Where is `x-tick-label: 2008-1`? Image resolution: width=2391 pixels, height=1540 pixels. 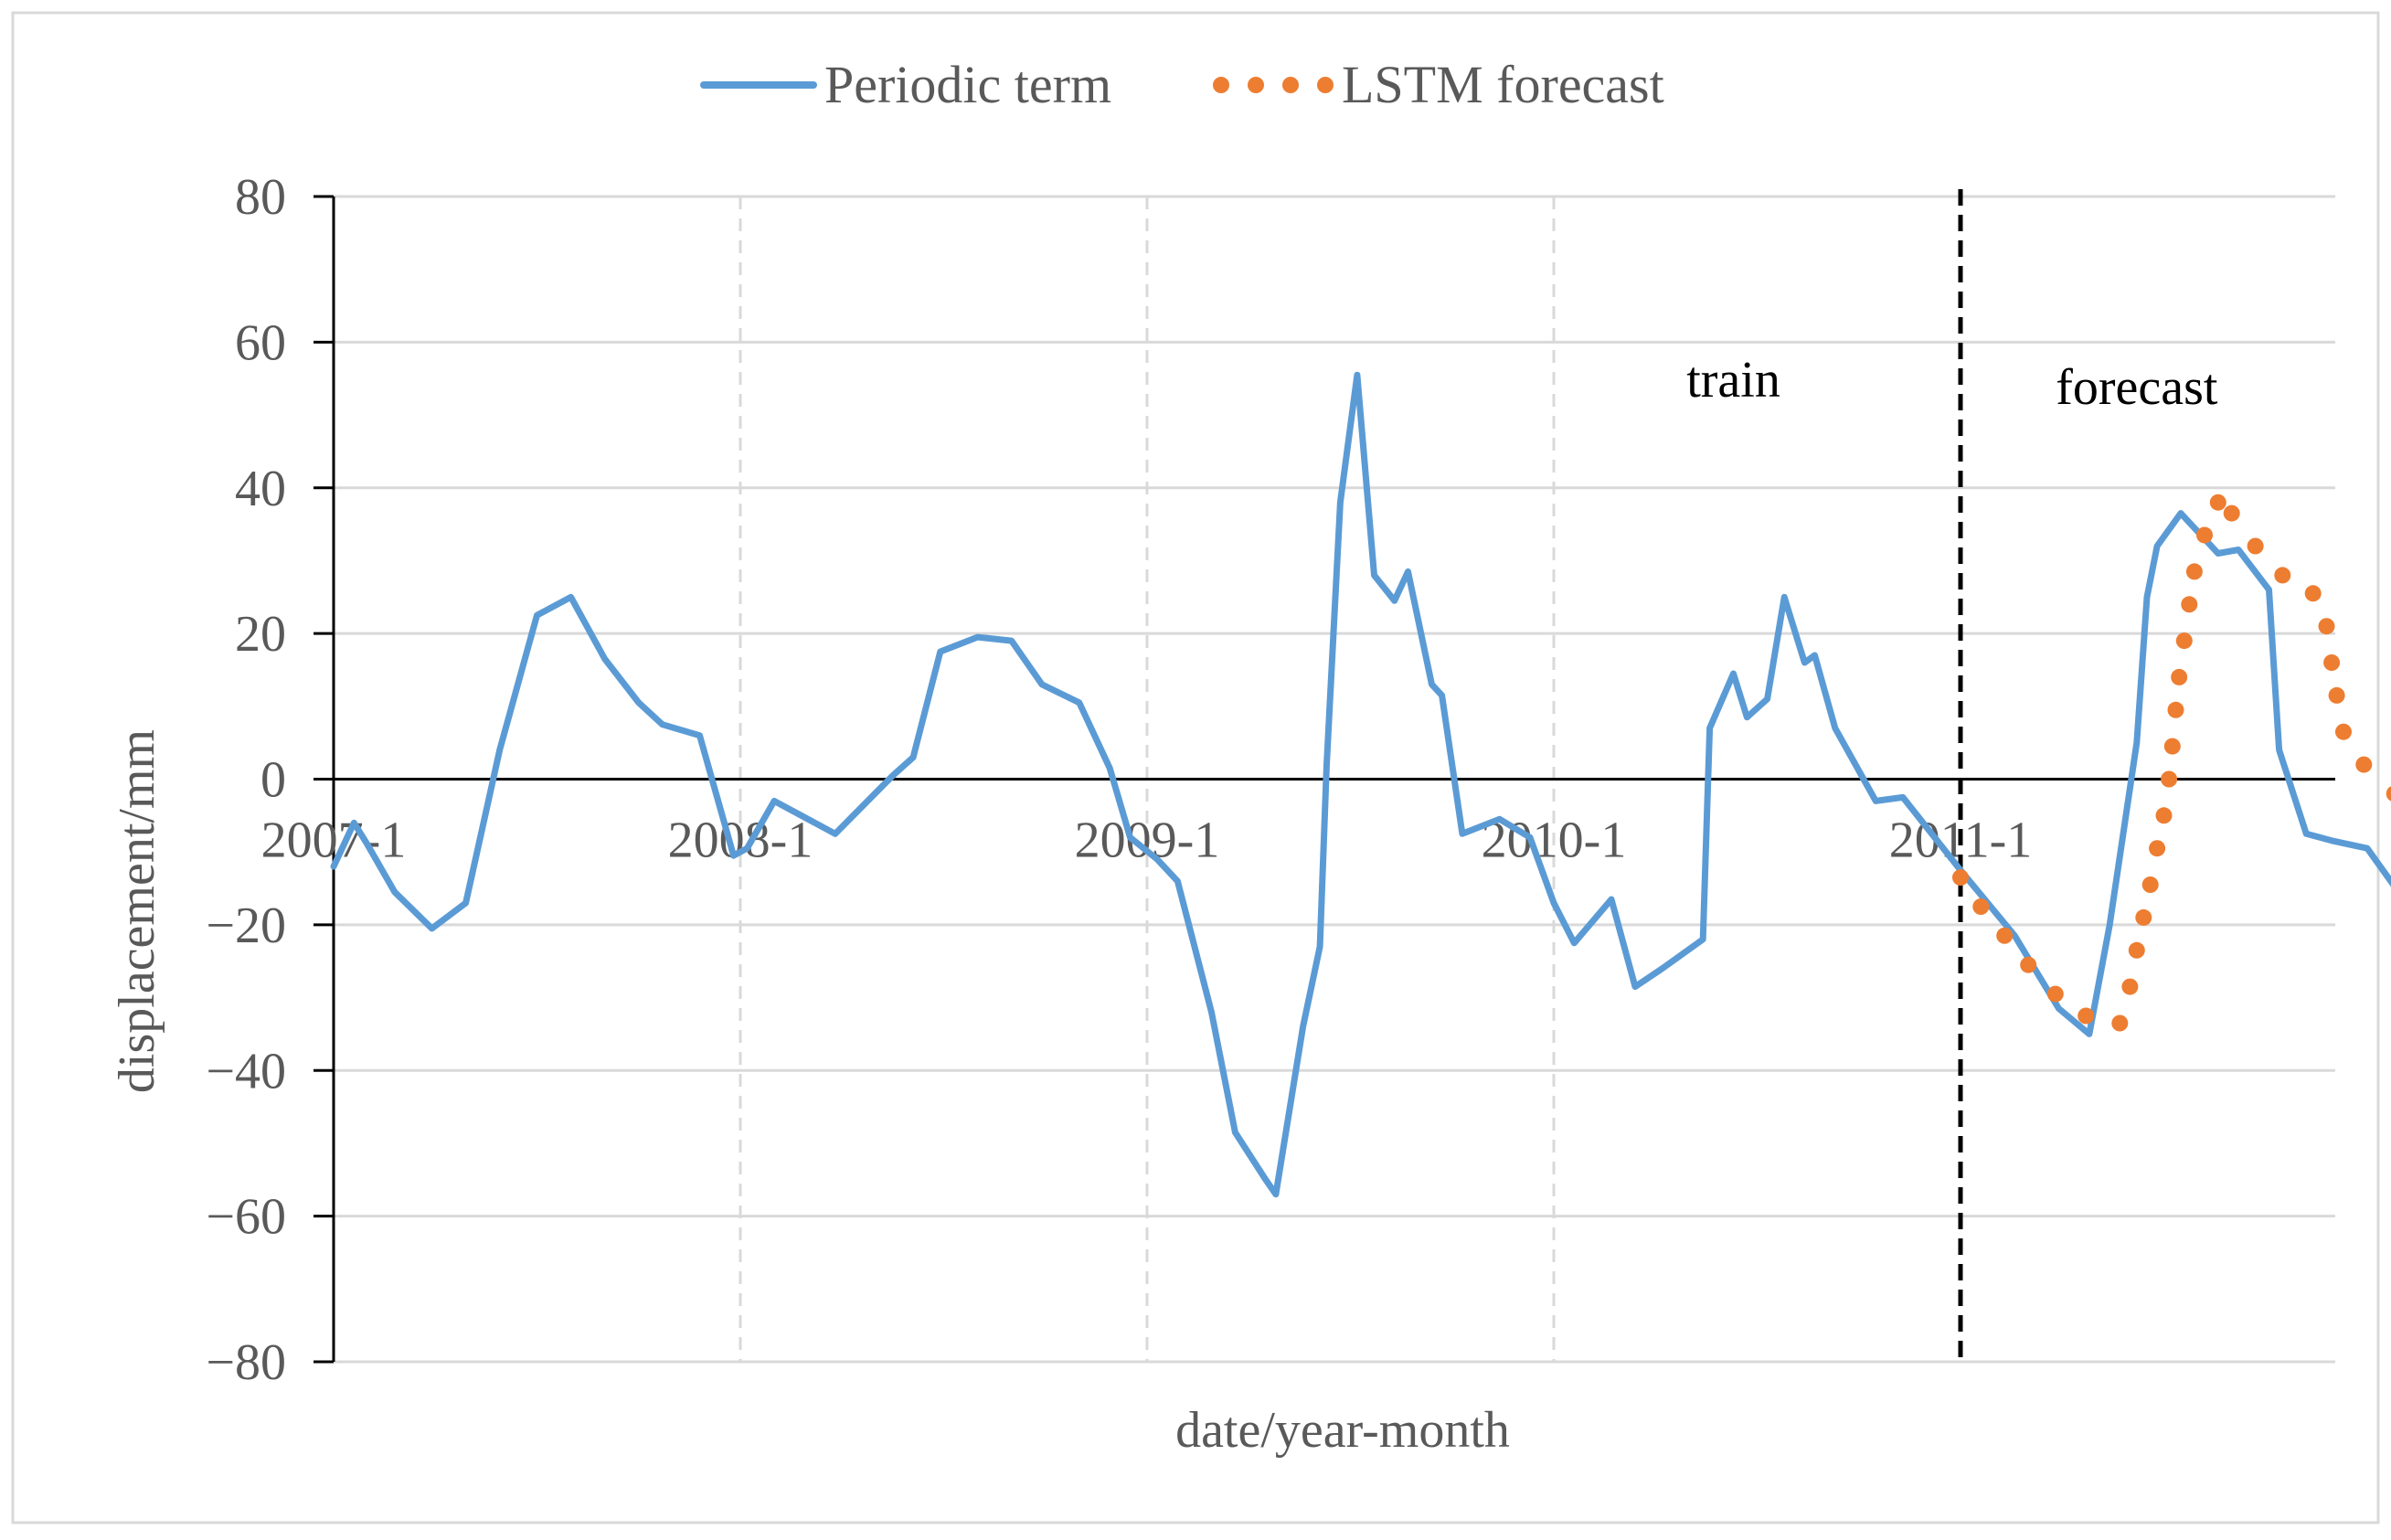
x-tick-label: 2008-1 is located at coordinates (740, 840).